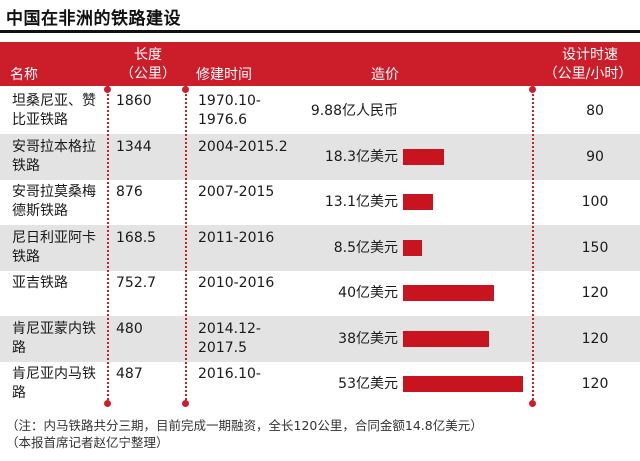  Describe the element at coordinates (54, 110) in the screenshot. I see `cell-name: 坦桑尼亚、赞比亚铁路` at that location.